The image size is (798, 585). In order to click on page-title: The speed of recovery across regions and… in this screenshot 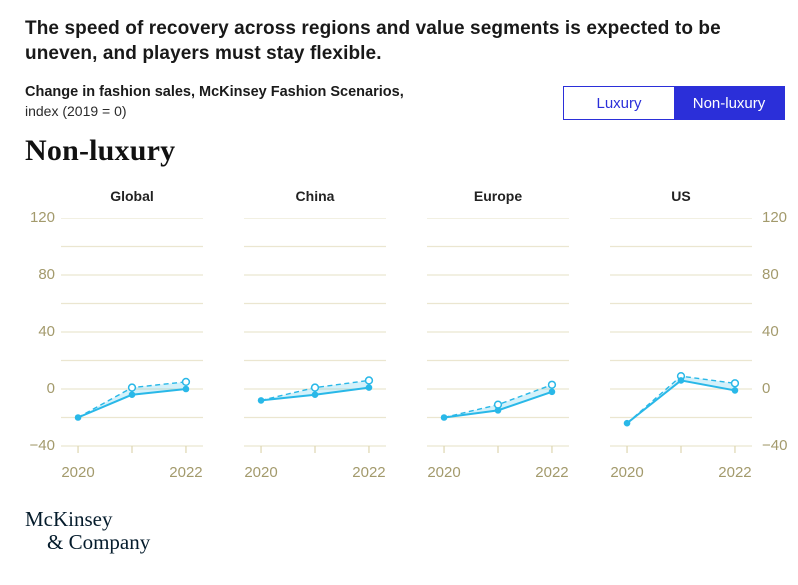, I will do `click(373, 41)`.